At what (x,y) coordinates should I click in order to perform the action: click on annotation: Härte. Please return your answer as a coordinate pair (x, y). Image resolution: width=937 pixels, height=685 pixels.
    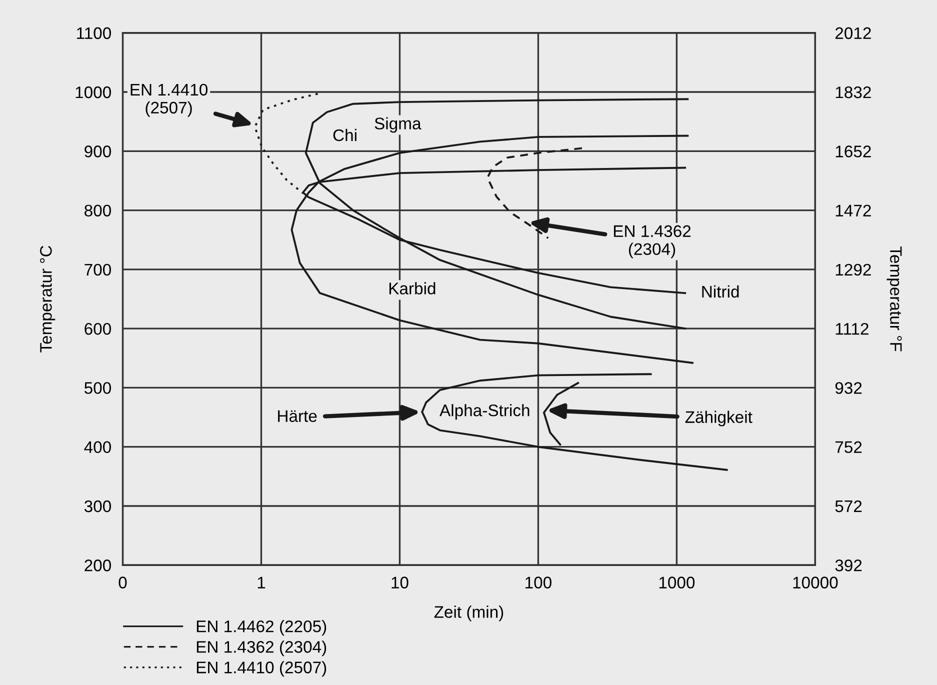
    Looking at the image, I should click on (297, 416).